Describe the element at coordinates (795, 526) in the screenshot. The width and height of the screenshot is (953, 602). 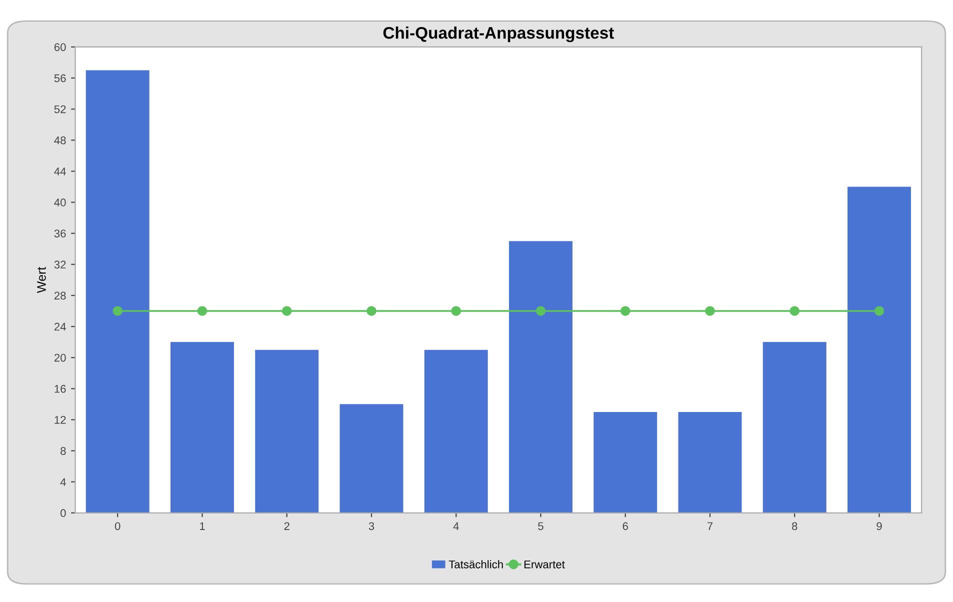
I see `x-tick-label: 8` at that location.